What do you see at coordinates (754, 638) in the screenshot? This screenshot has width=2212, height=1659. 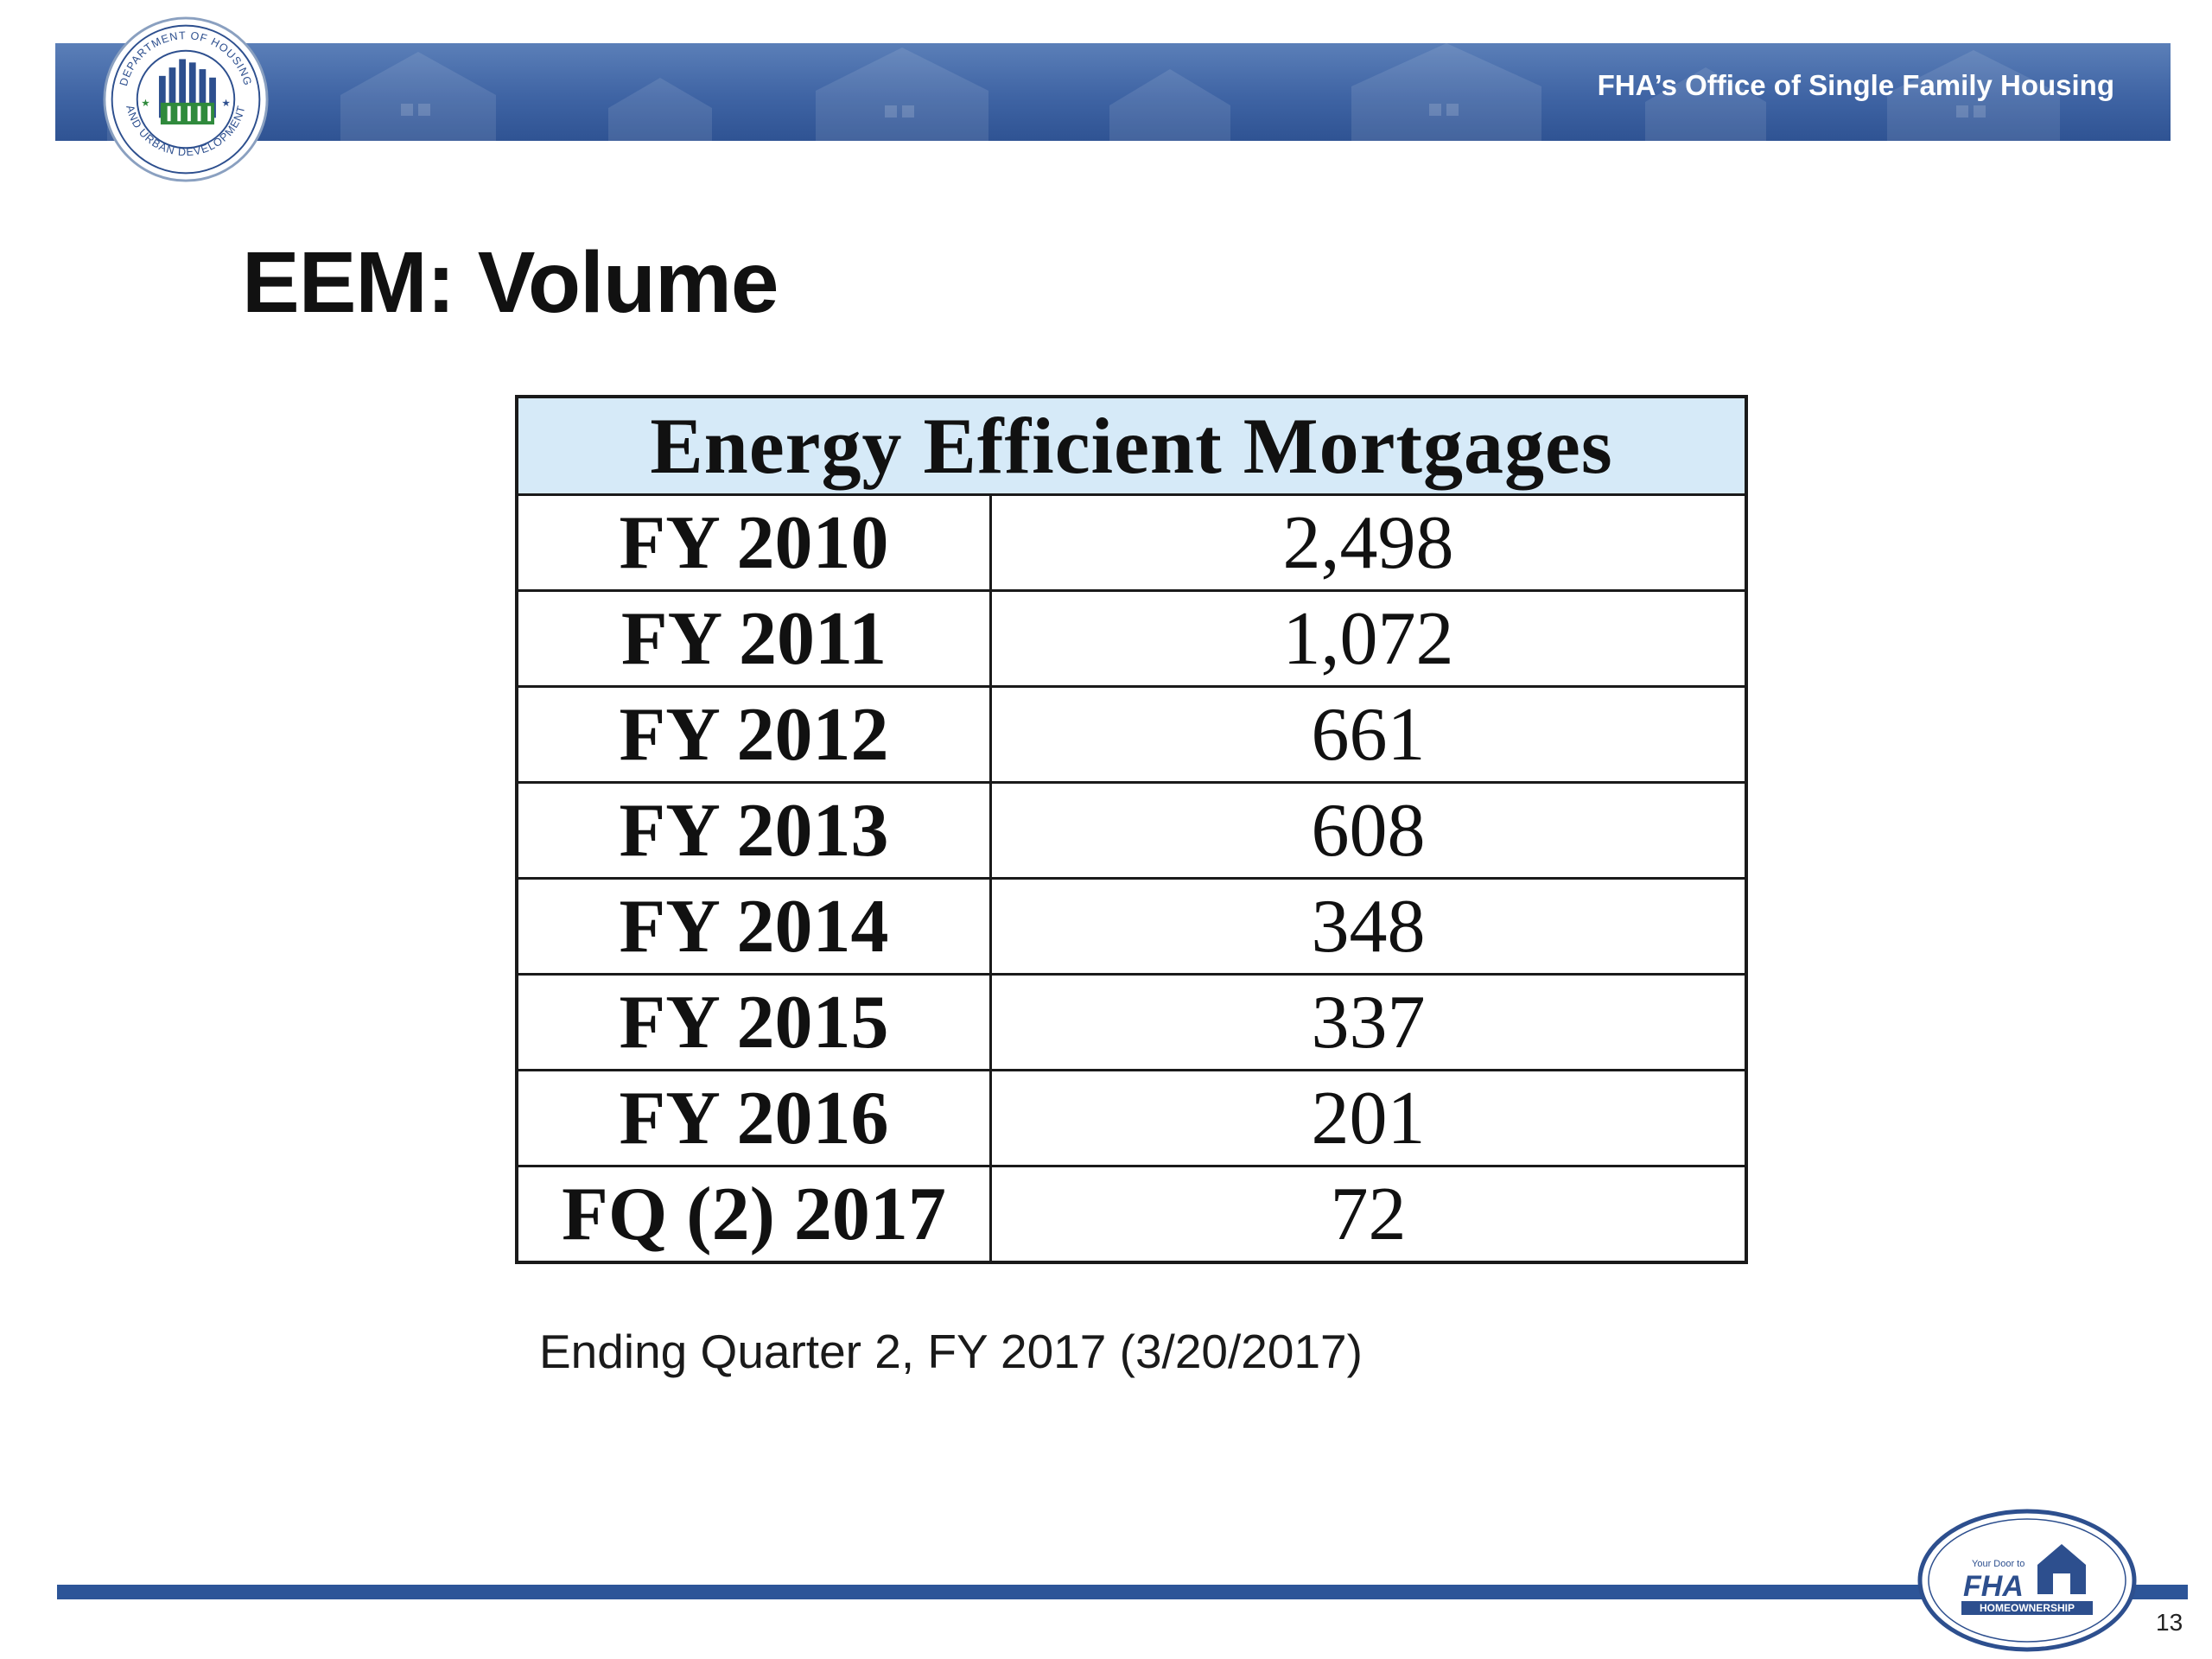 I see `row-label: FY 2011` at bounding box center [754, 638].